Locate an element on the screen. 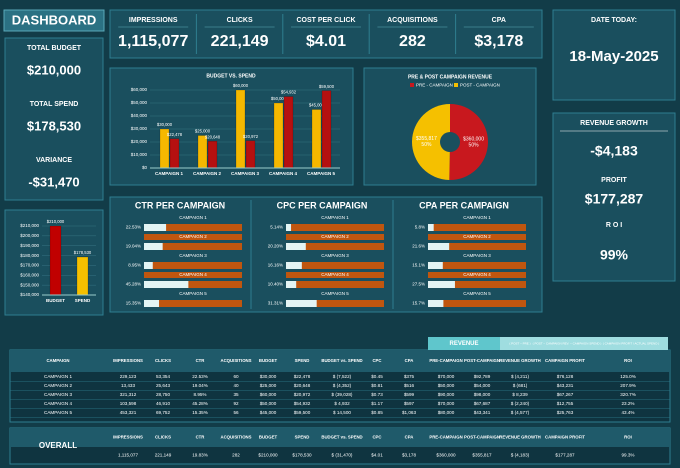 The height and width of the screenshot is (468, 680). value-label: $360,000 is located at coordinates (473, 140).